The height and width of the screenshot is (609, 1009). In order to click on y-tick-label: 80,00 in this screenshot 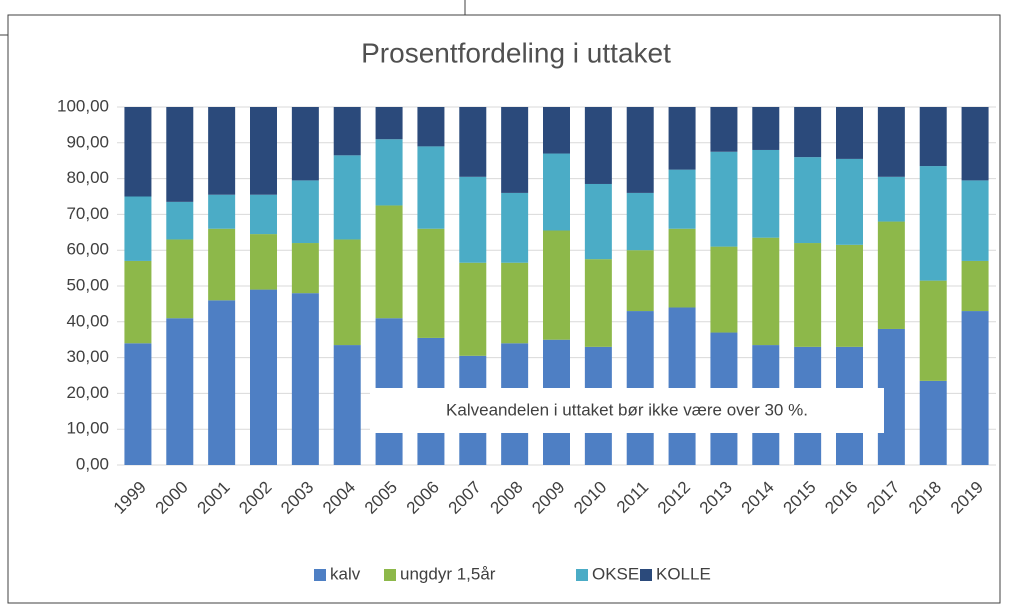, I will do `click(87, 177)`.